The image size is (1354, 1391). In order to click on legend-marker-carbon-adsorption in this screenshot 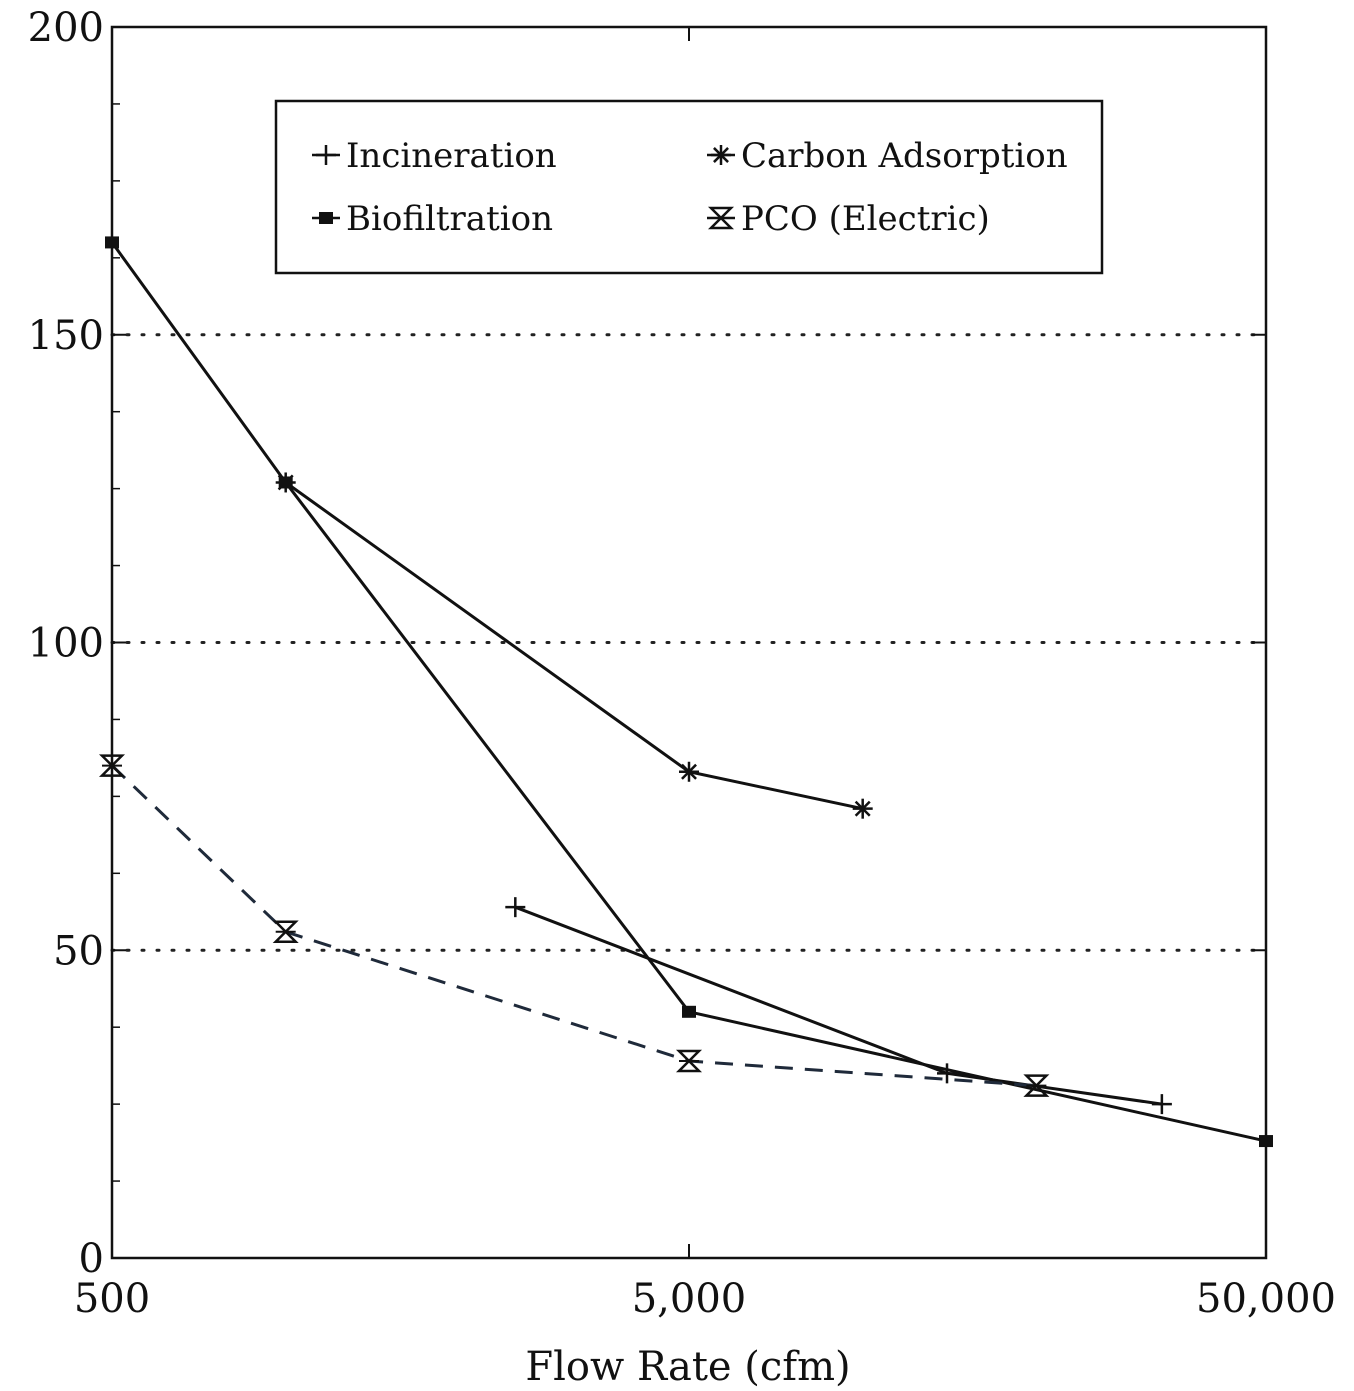, I will do `click(721, 155)`.